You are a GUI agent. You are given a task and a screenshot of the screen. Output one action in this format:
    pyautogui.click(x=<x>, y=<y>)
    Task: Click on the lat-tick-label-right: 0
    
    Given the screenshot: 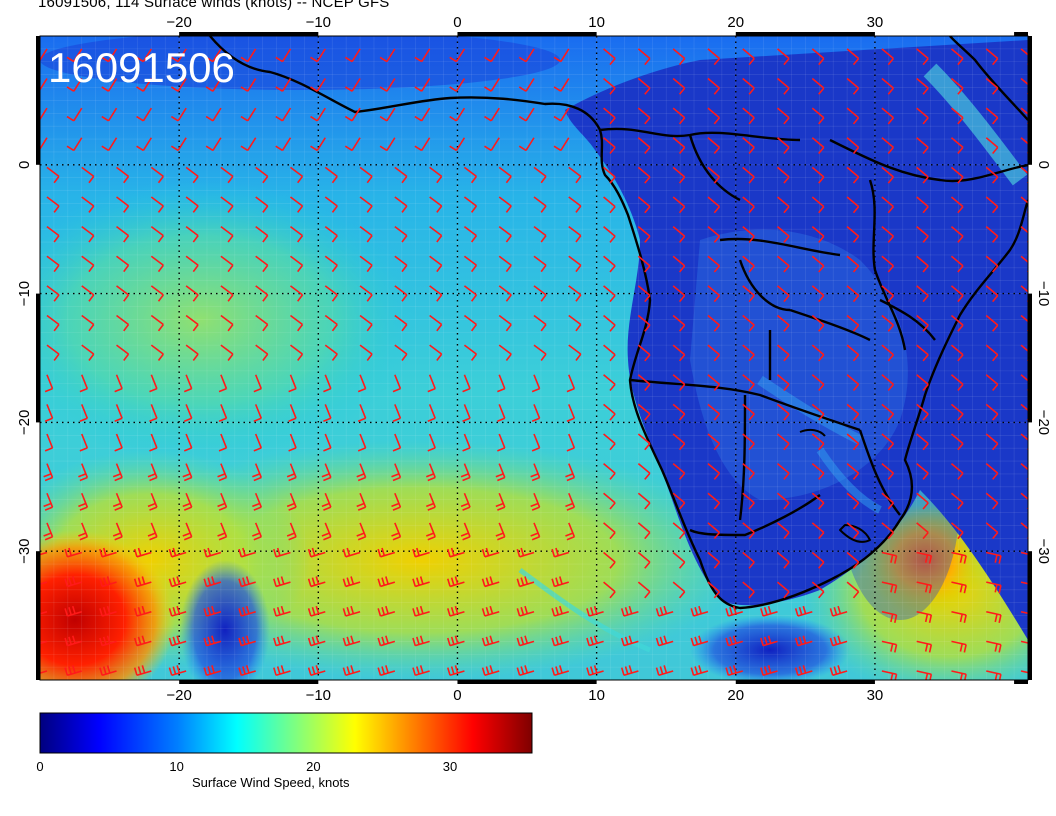 What is the action you would take?
    pyautogui.click(x=1043, y=165)
    